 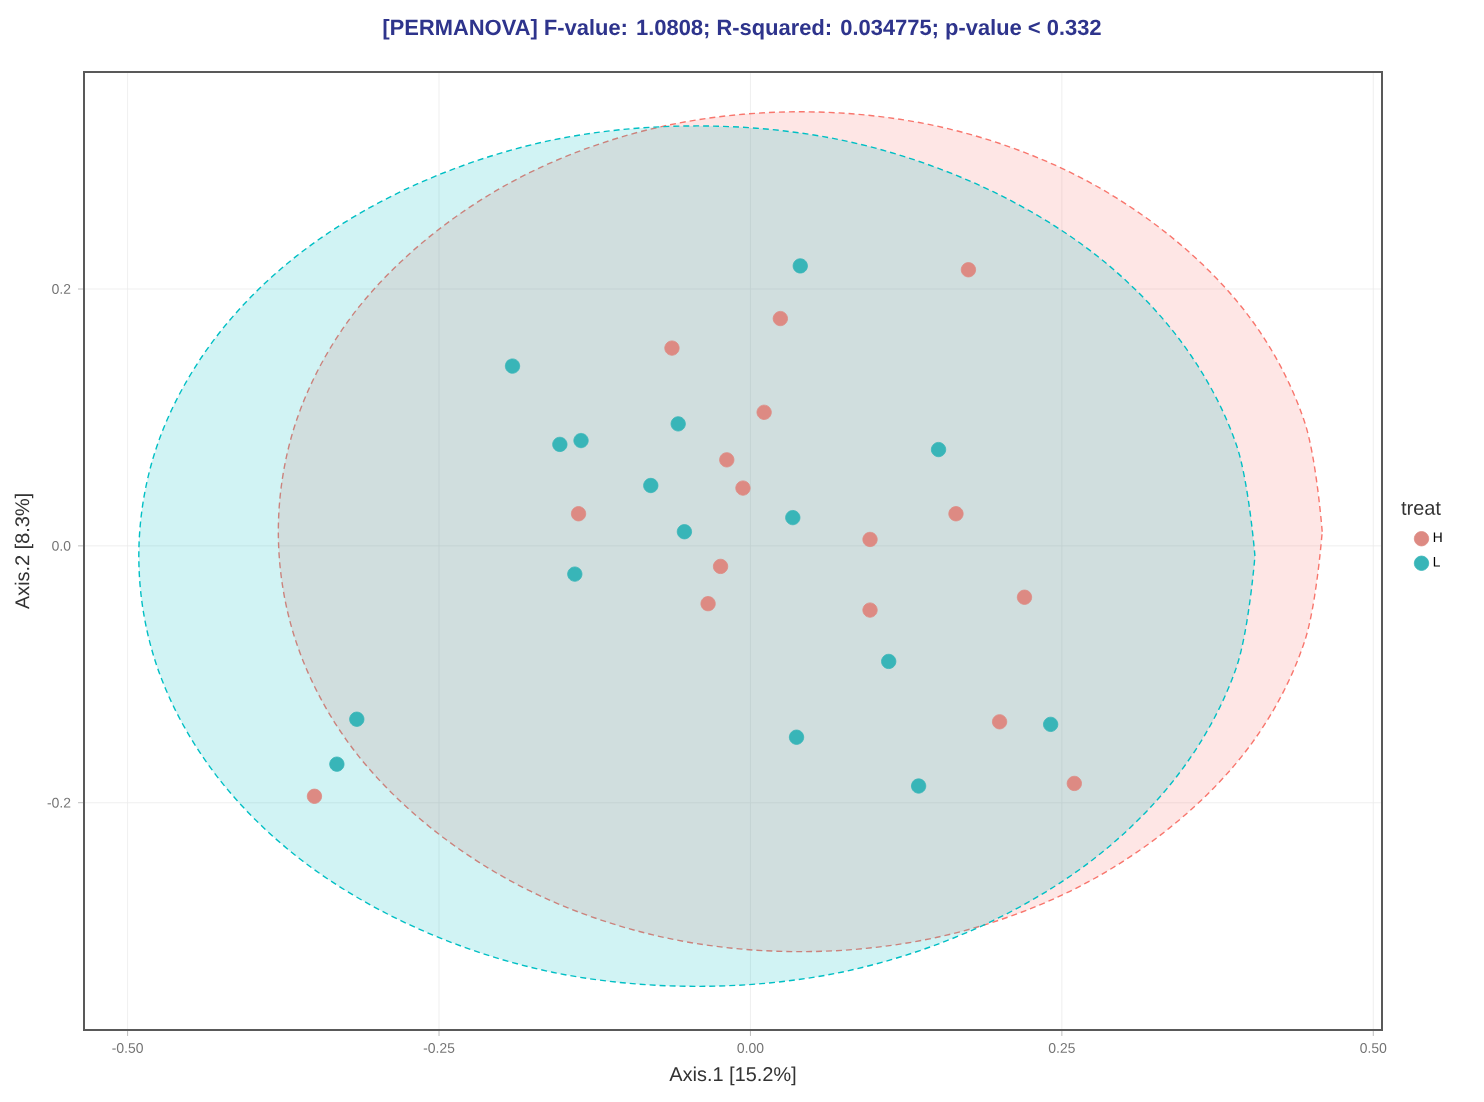 What do you see at coordinates (24, 552) in the screenshot?
I see `y-axis-title: Axis.2 [8.3%]` at bounding box center [24, 552].